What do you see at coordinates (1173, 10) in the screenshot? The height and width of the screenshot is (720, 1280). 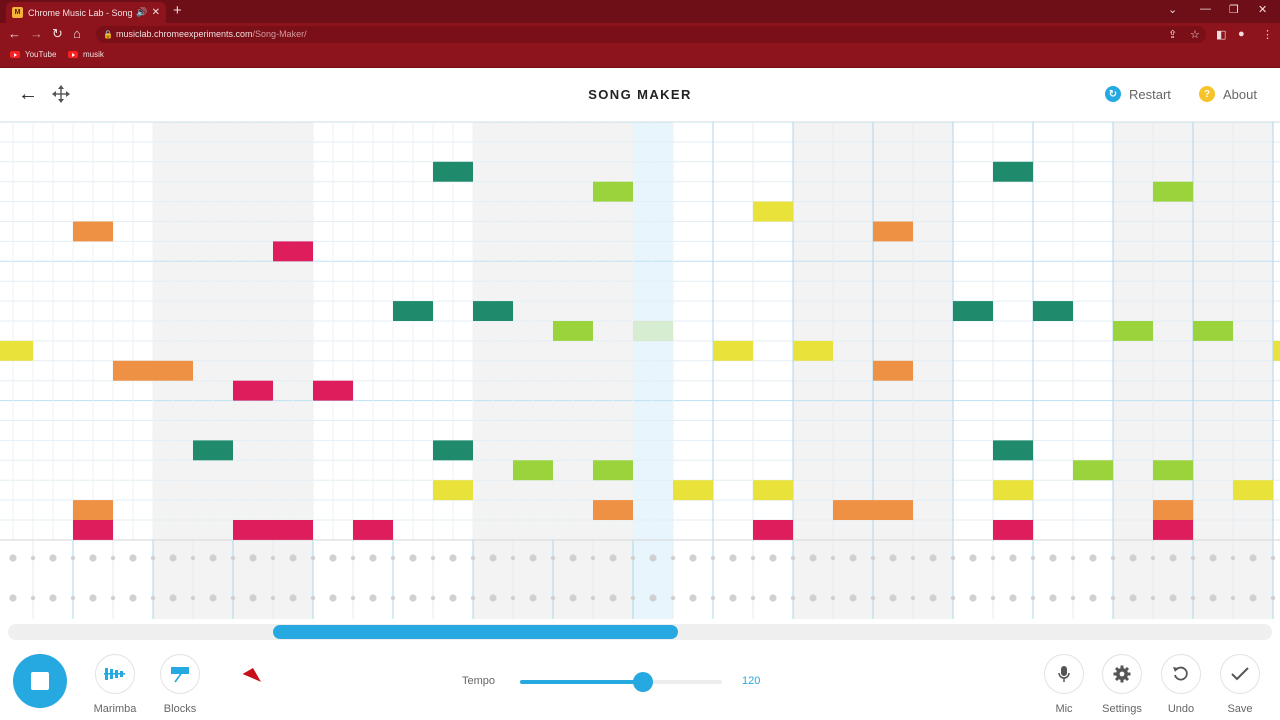 I see `tab-search-icon: ⌄` at bounding box center [1173, 10].